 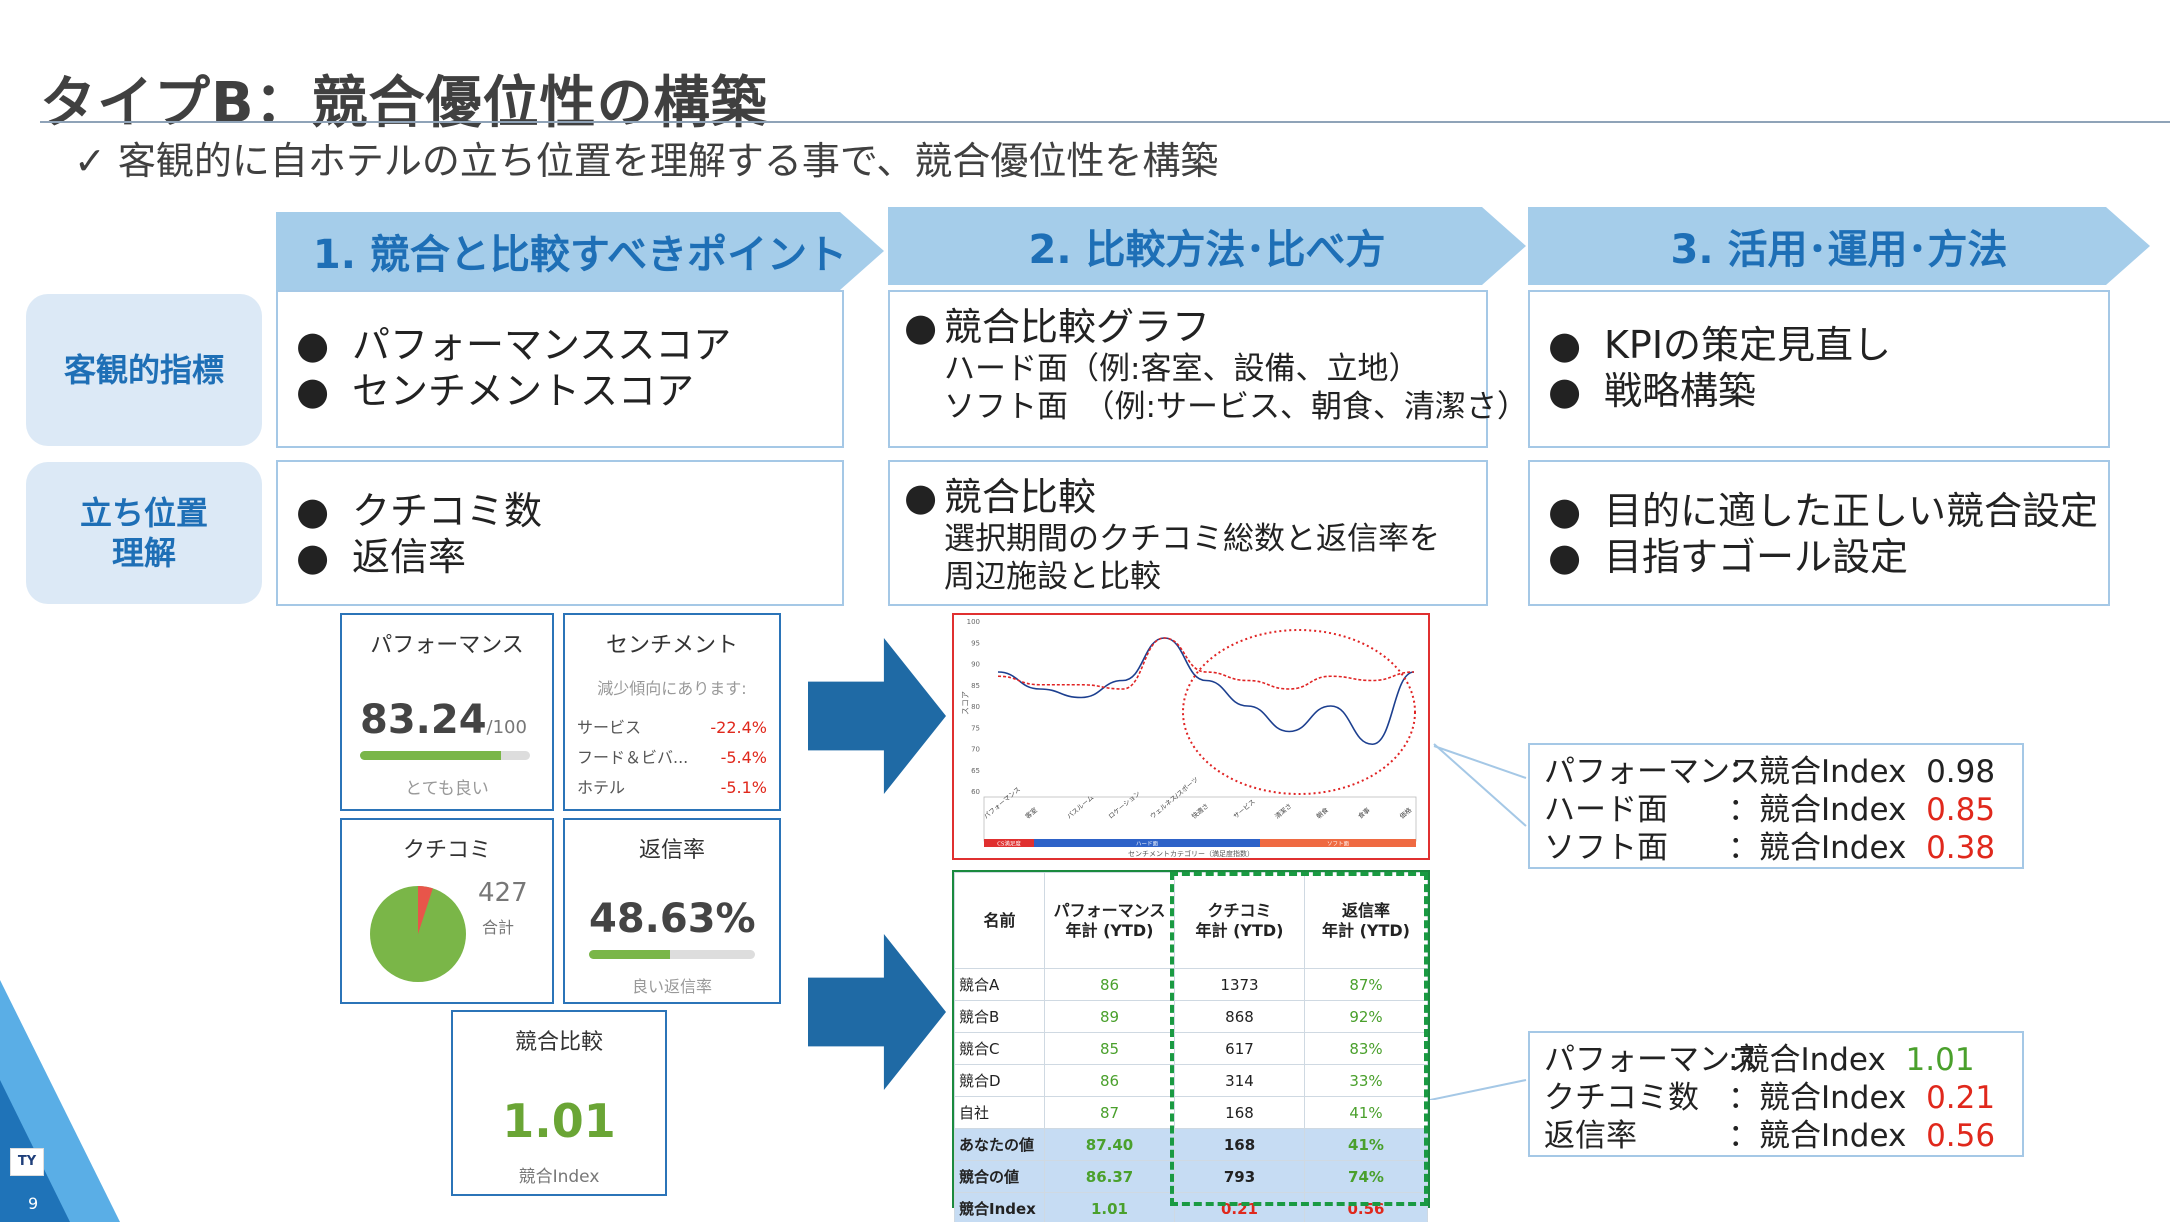 I want to click on method-detail-hard: ハード面（例:客室、設備、立地）, so click(x=1182, y=369).